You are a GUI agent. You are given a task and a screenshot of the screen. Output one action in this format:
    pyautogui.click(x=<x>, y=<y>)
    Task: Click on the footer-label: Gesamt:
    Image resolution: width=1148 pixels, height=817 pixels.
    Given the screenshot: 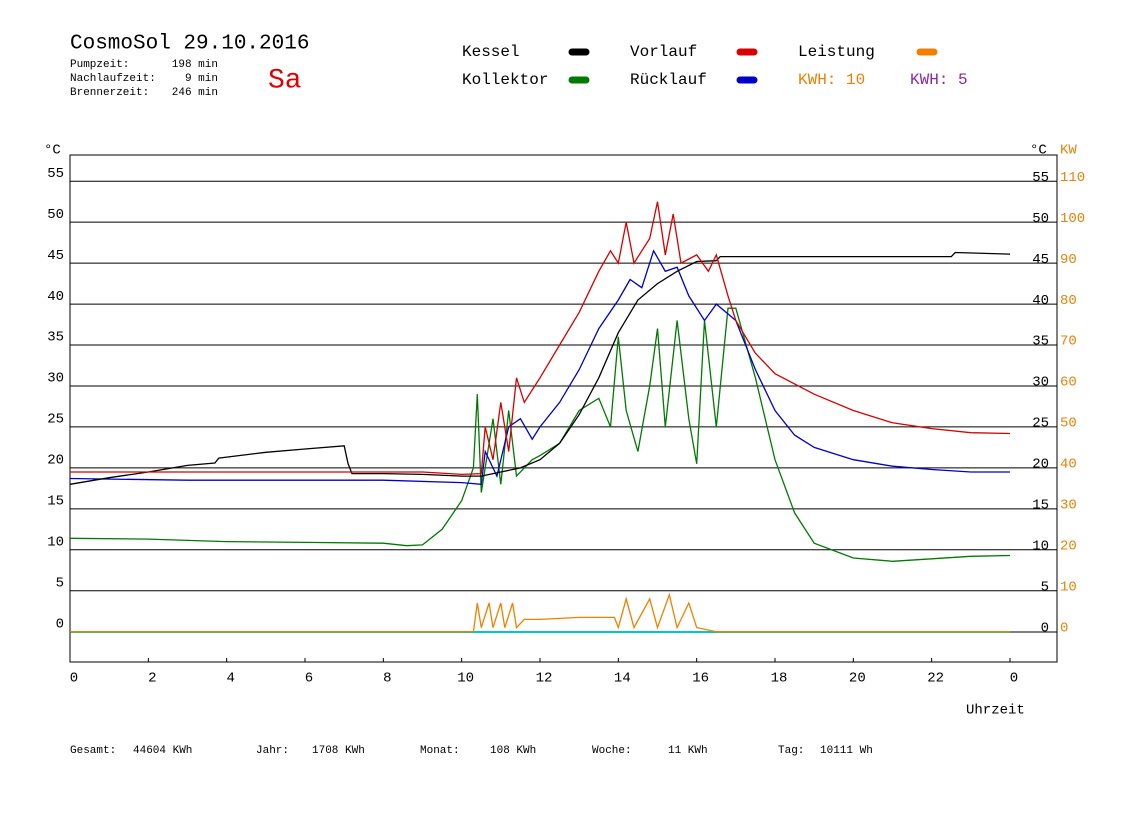 What is the action you would take?
    pyautogui.click(x=93, y=751)
    